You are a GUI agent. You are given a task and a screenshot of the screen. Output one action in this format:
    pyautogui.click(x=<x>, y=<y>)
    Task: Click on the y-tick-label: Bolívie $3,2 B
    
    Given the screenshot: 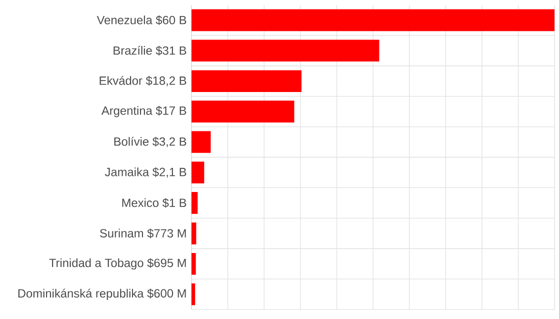 What is the action you would take?
    pyautogui.click(x=150, y=142)
    